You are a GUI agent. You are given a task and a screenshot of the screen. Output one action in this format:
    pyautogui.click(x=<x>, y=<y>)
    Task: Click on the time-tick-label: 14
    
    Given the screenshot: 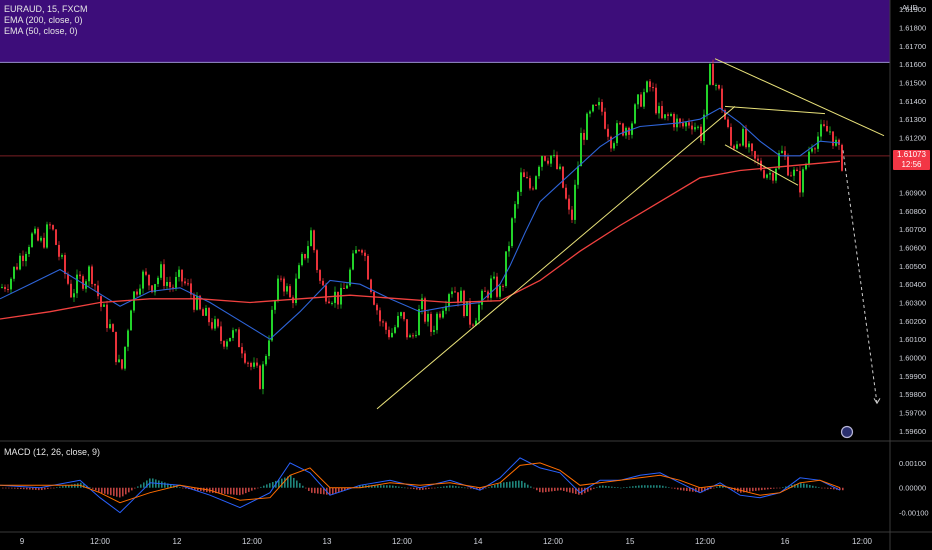 What is the action you would take?
    pyautogui.click(x=478, y=541)
    